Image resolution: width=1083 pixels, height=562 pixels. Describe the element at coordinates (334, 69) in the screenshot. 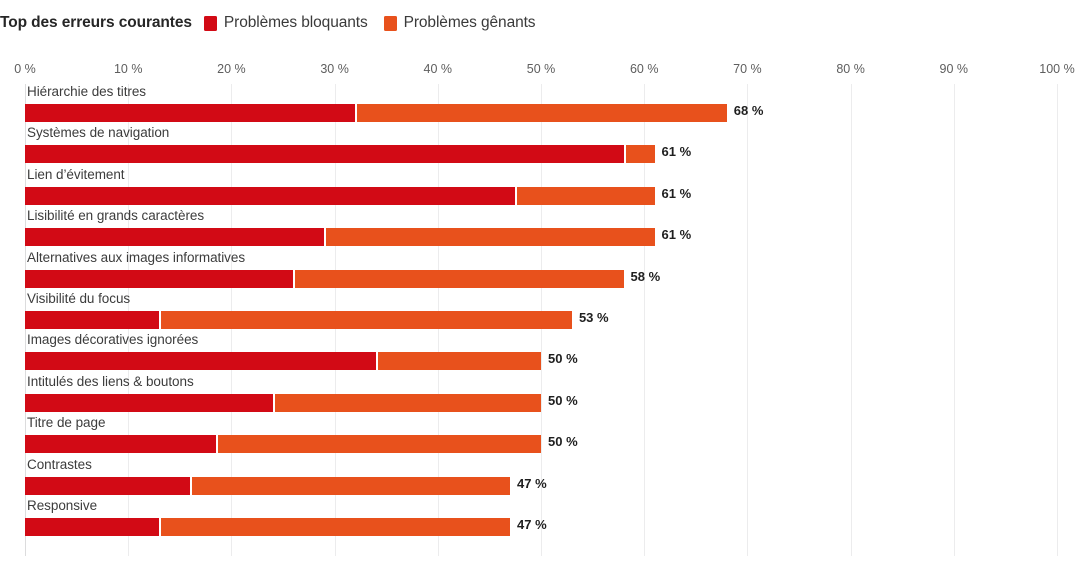

I see `x-axis-tick-label: 30 %` at that location.